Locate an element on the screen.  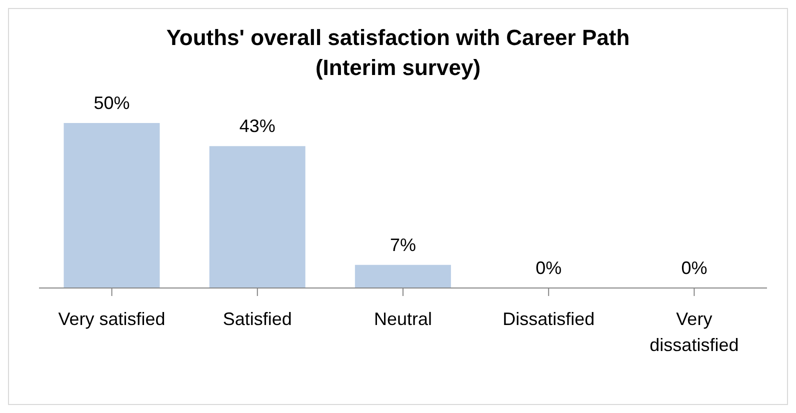
x-tick-label: Dissatisfied is located at coordinates (548, 318).